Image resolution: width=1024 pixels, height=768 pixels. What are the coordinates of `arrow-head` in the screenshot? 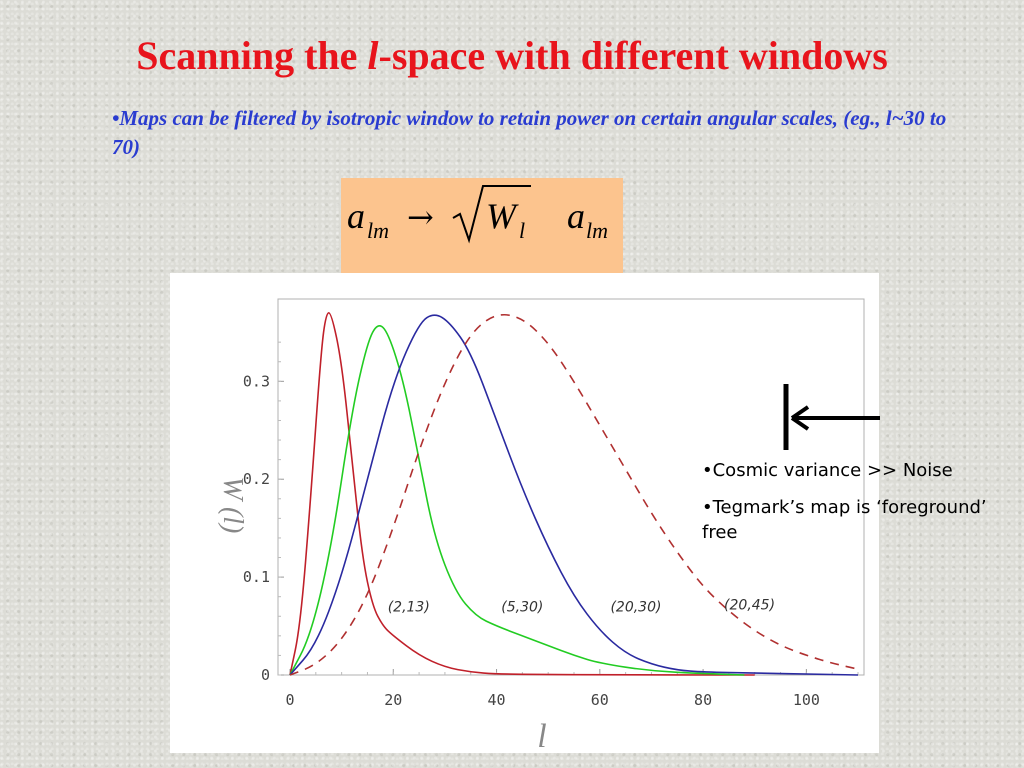 It's located at (800, 418).